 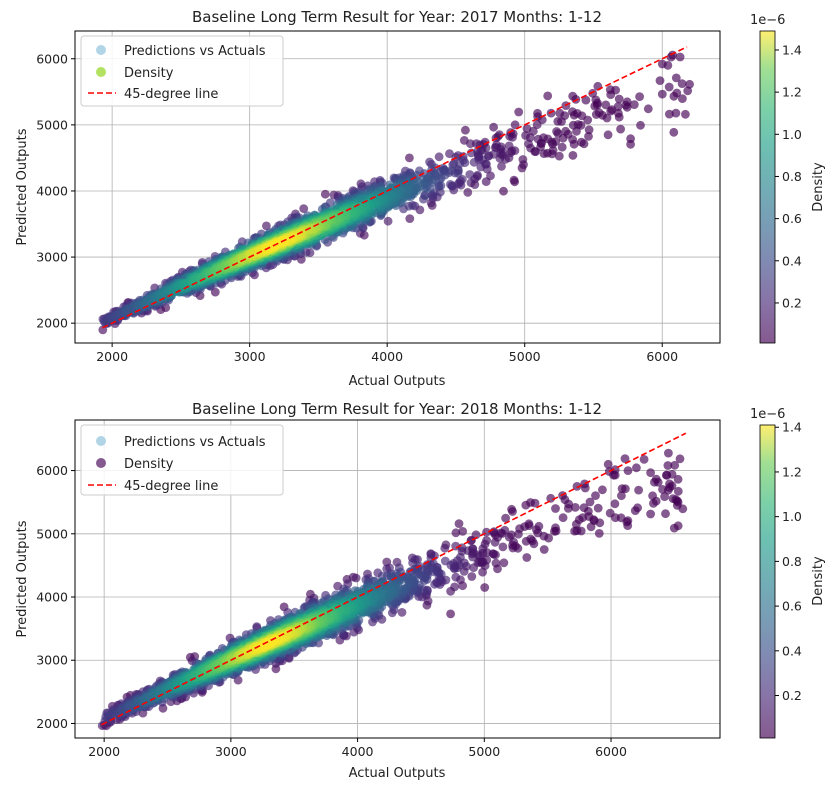 What do you see at coordinates (792, 260) in the screenshot?
I see `colorbar-tick-label: 0.4` at bounding box center [792, 260].